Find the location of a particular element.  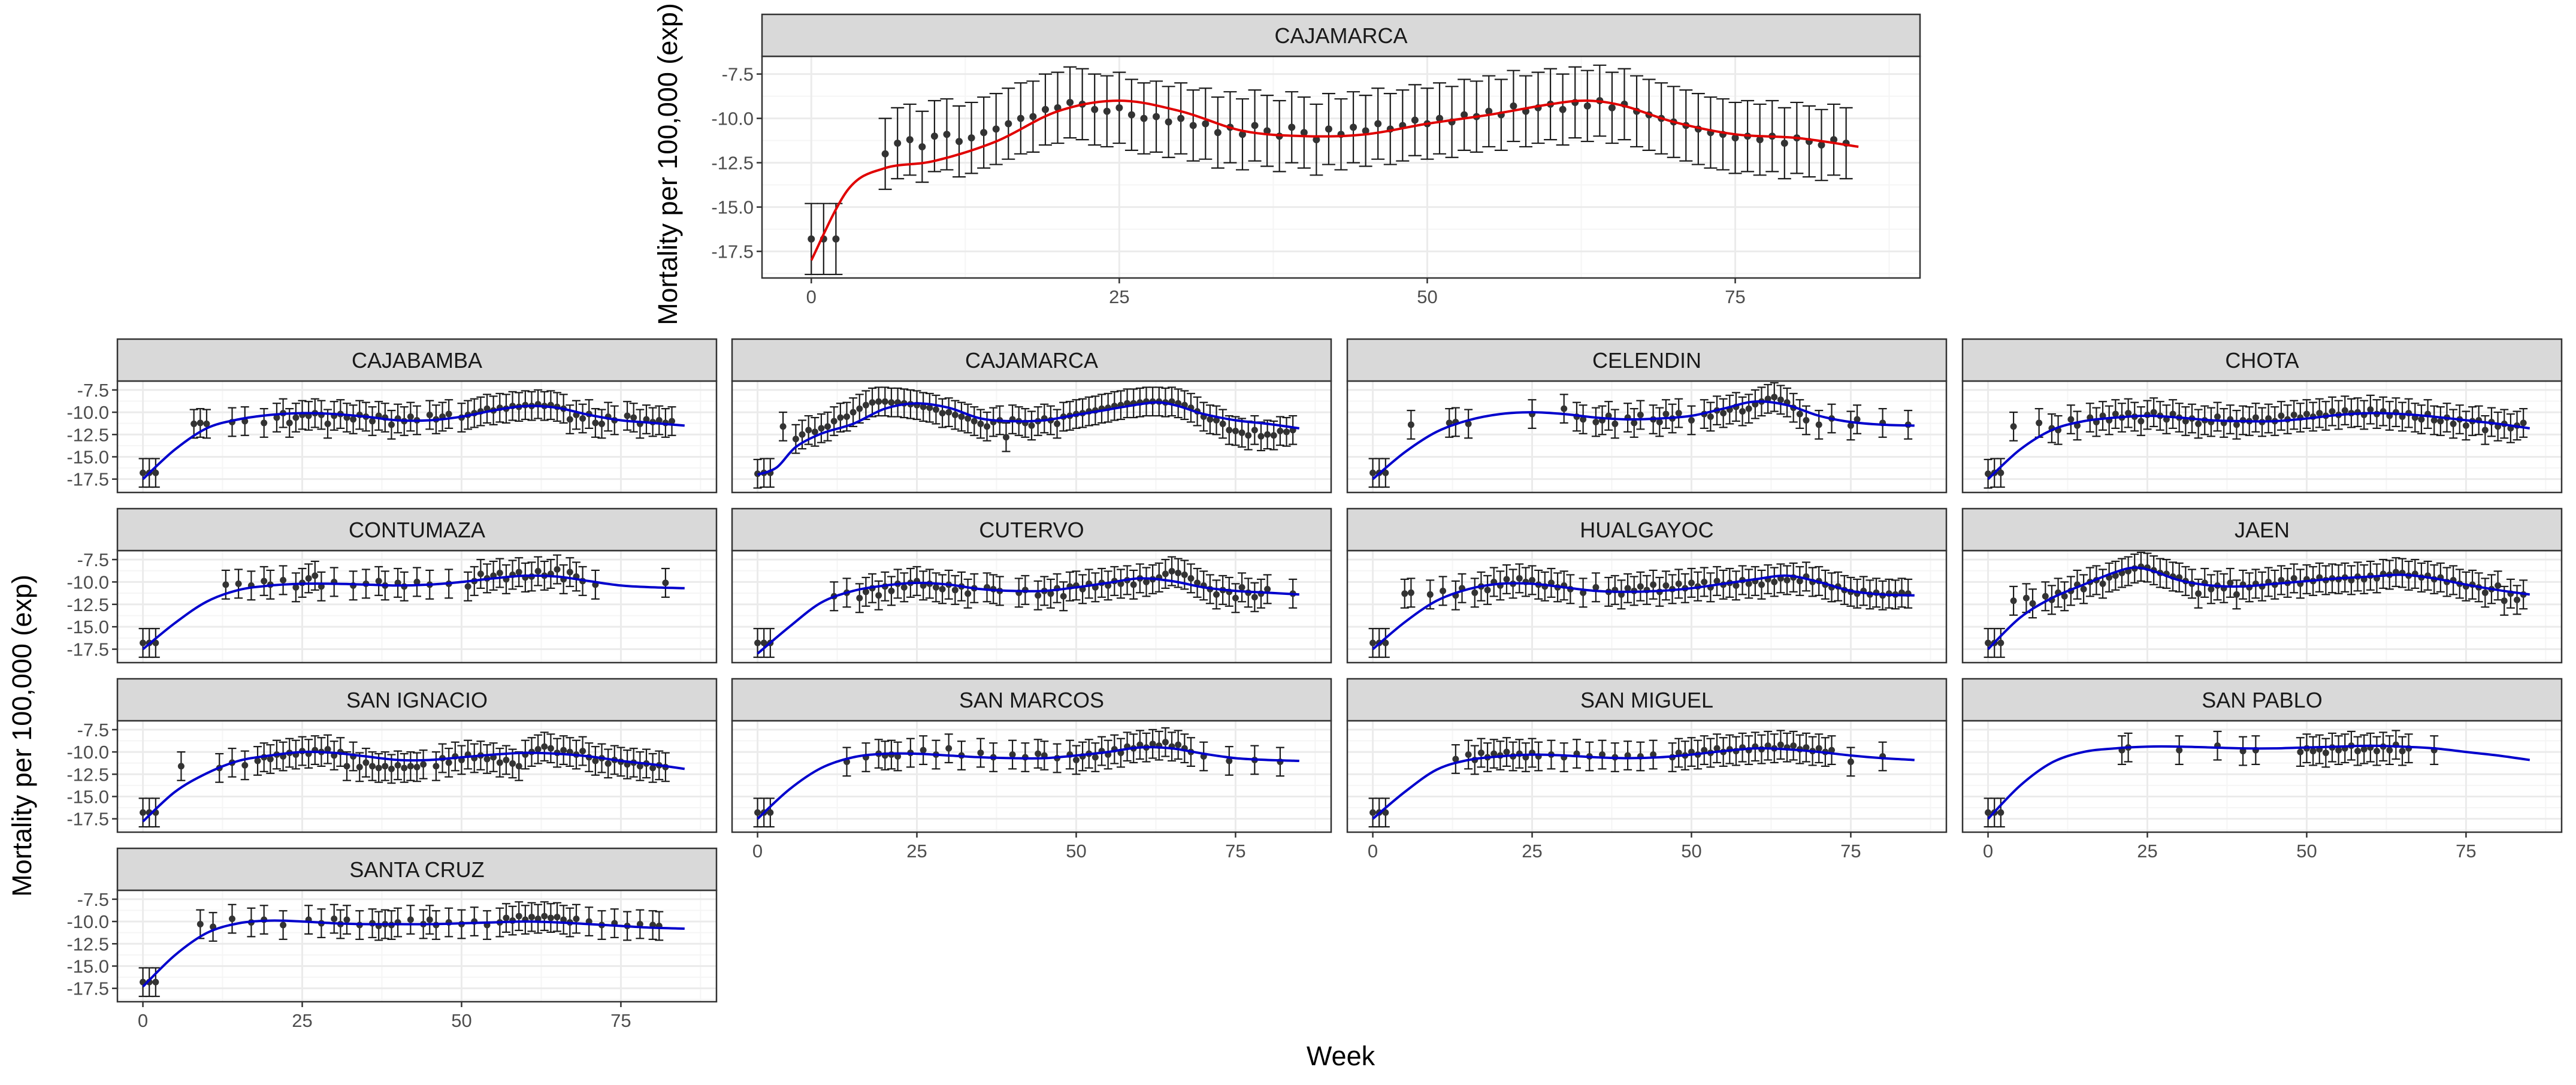

panel-11-san-marcos: SAN MARCOS 0 25 50 75 is located at coordinates (1031, 770).